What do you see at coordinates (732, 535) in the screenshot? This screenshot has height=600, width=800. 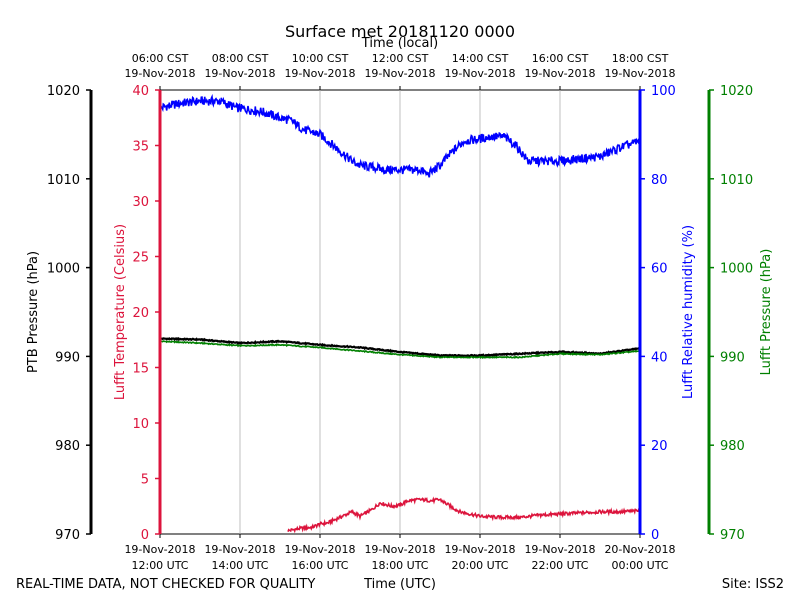 I see `lufft-pressure-tick-label: 970` at bounding box center [732, 535].